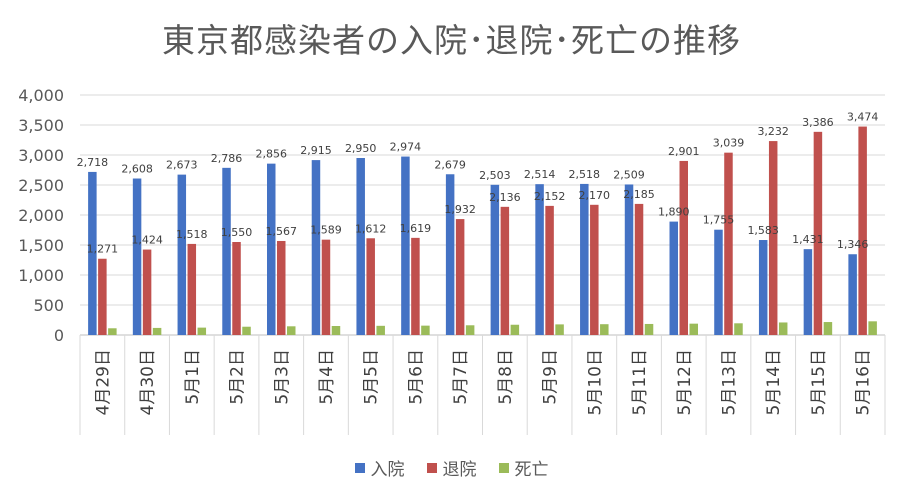 This screenshot has width=903, height=504. Describe the element at coordinates (594, 269) in the screenshot. I see `bar-退院-5月10日` at that location.